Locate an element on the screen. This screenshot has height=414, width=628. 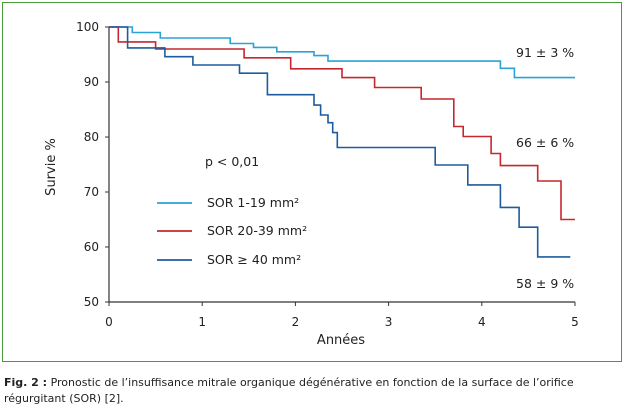
legend-label-1: SOR 1-19 mm² is located at coordinates (253, 202).